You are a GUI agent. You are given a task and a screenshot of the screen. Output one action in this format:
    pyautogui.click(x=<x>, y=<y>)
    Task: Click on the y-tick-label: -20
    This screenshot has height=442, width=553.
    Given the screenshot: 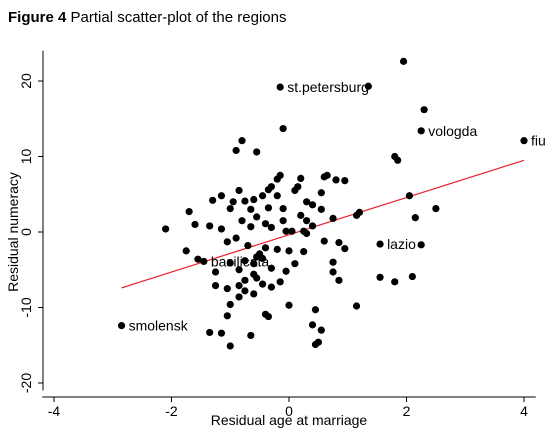 What is the action you would take?
    pyautogui.click(x=26, y=383)
    